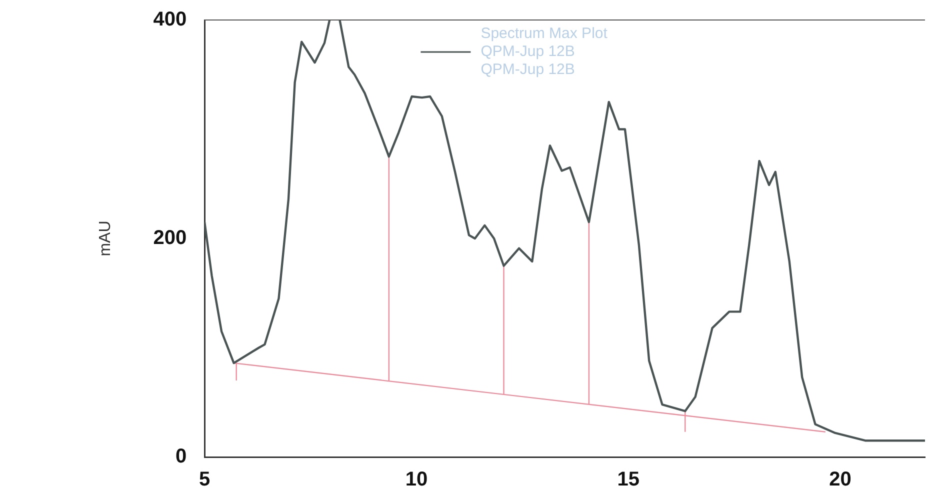 The width and height of the screenshot is (930, 495). Describe the element at coordinates (204, 479) in the screenshot. I see `x-tick-label: 5` at that location.